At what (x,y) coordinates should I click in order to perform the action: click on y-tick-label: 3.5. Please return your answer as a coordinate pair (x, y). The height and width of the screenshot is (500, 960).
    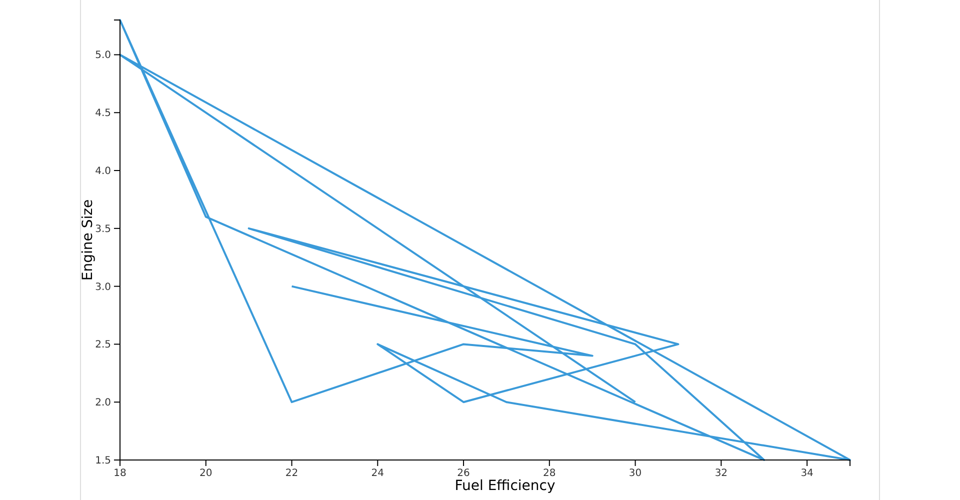
    Looking at the image, I should click on (103, 229).